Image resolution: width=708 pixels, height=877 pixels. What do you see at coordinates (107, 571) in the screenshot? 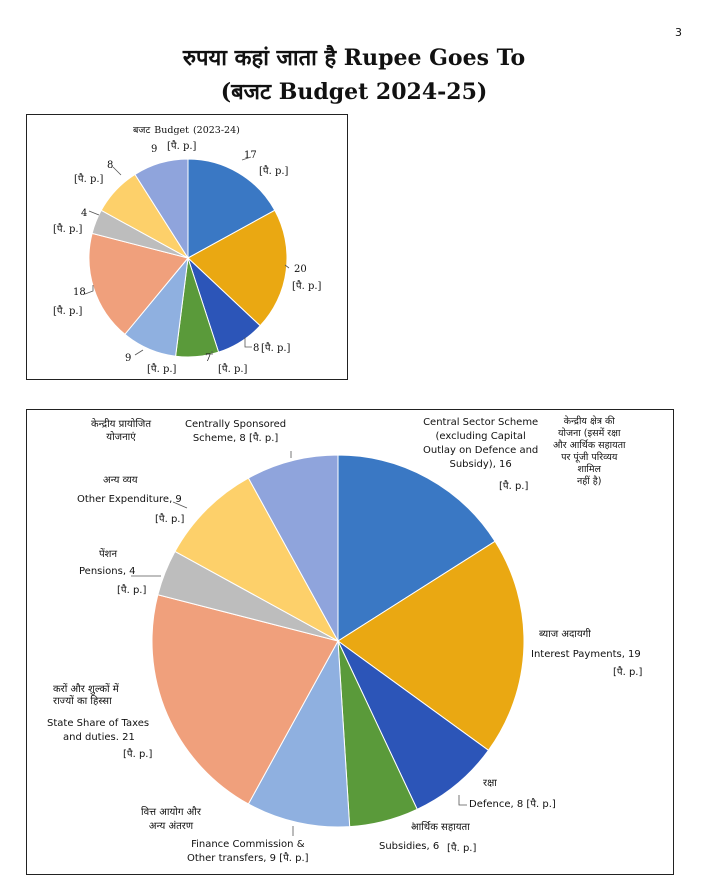
I see `label-pensions-en: Pensions, 4` at bounding box center [107, 571].